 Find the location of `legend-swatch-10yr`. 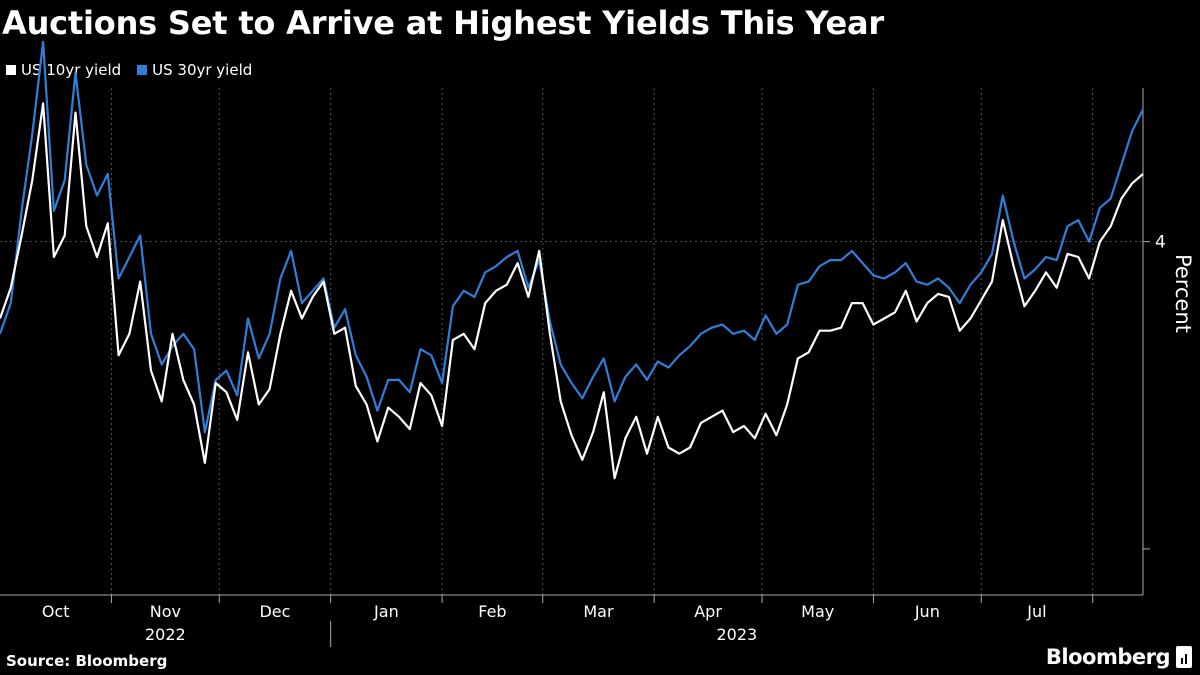

legend-swatch-10yr is located at coordinates (11, 70).